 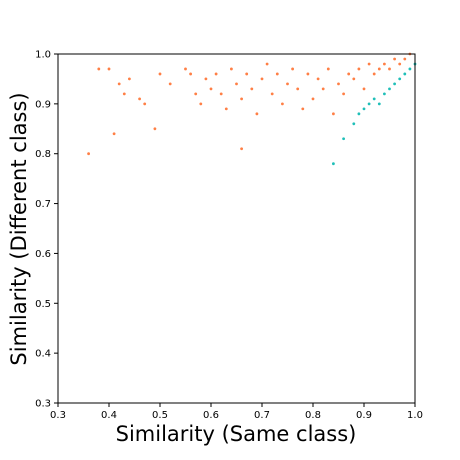 I want to click on x-tick-label: 0.5, so click(x=160, y=415).